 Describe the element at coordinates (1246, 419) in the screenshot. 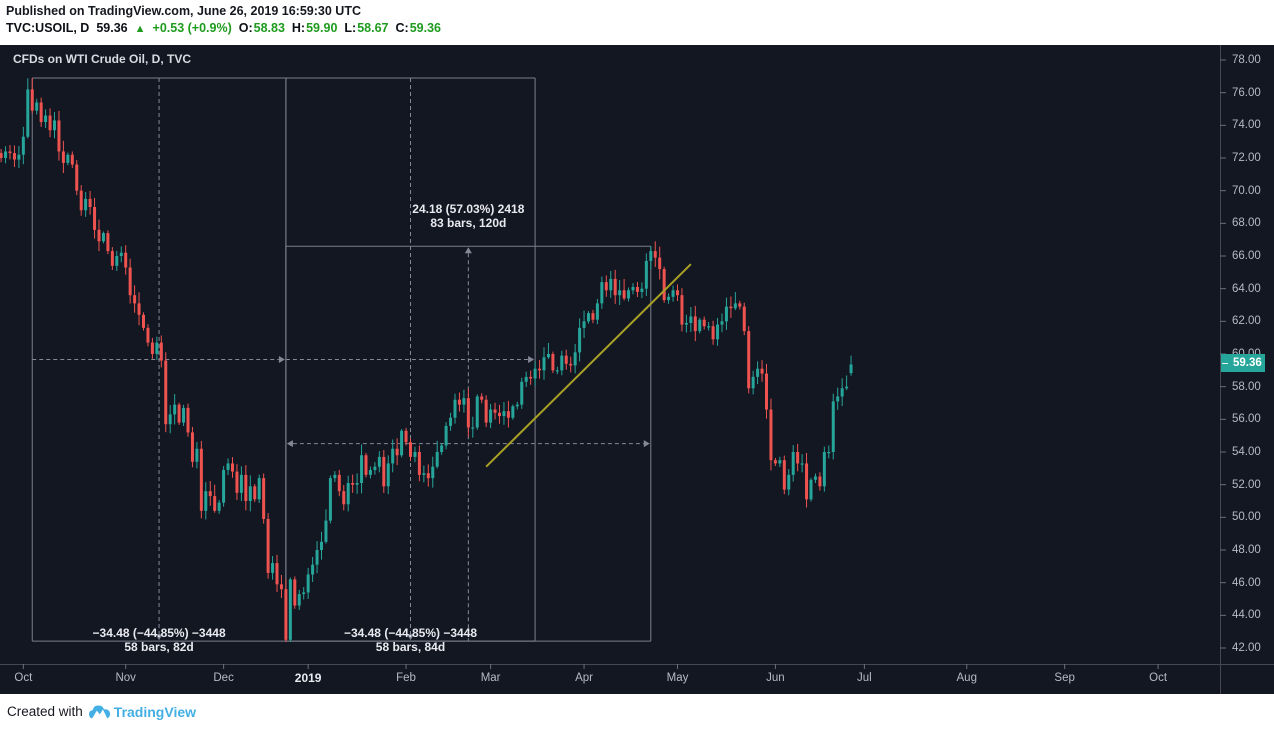

I see `price-axis-label: 56.00` at that location.